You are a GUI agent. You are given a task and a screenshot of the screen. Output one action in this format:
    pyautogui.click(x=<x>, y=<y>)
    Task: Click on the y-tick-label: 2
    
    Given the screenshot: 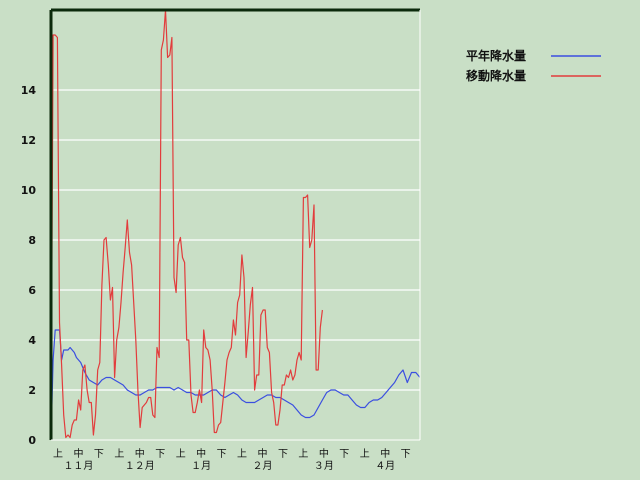 What is the action you would take?
    pyautogui.click(x=32, y=390)
    